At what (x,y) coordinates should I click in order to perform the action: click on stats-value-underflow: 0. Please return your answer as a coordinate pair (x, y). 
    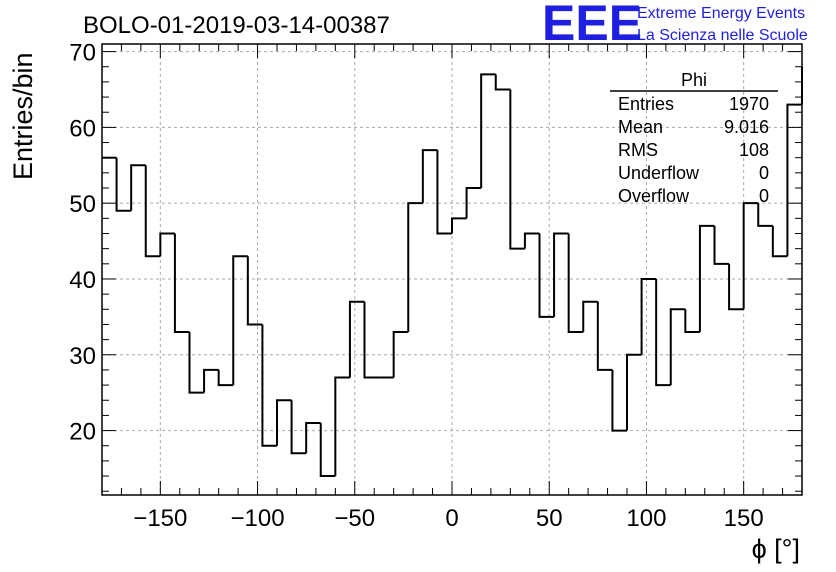
    Looking at the image, I should click on (764, 173).